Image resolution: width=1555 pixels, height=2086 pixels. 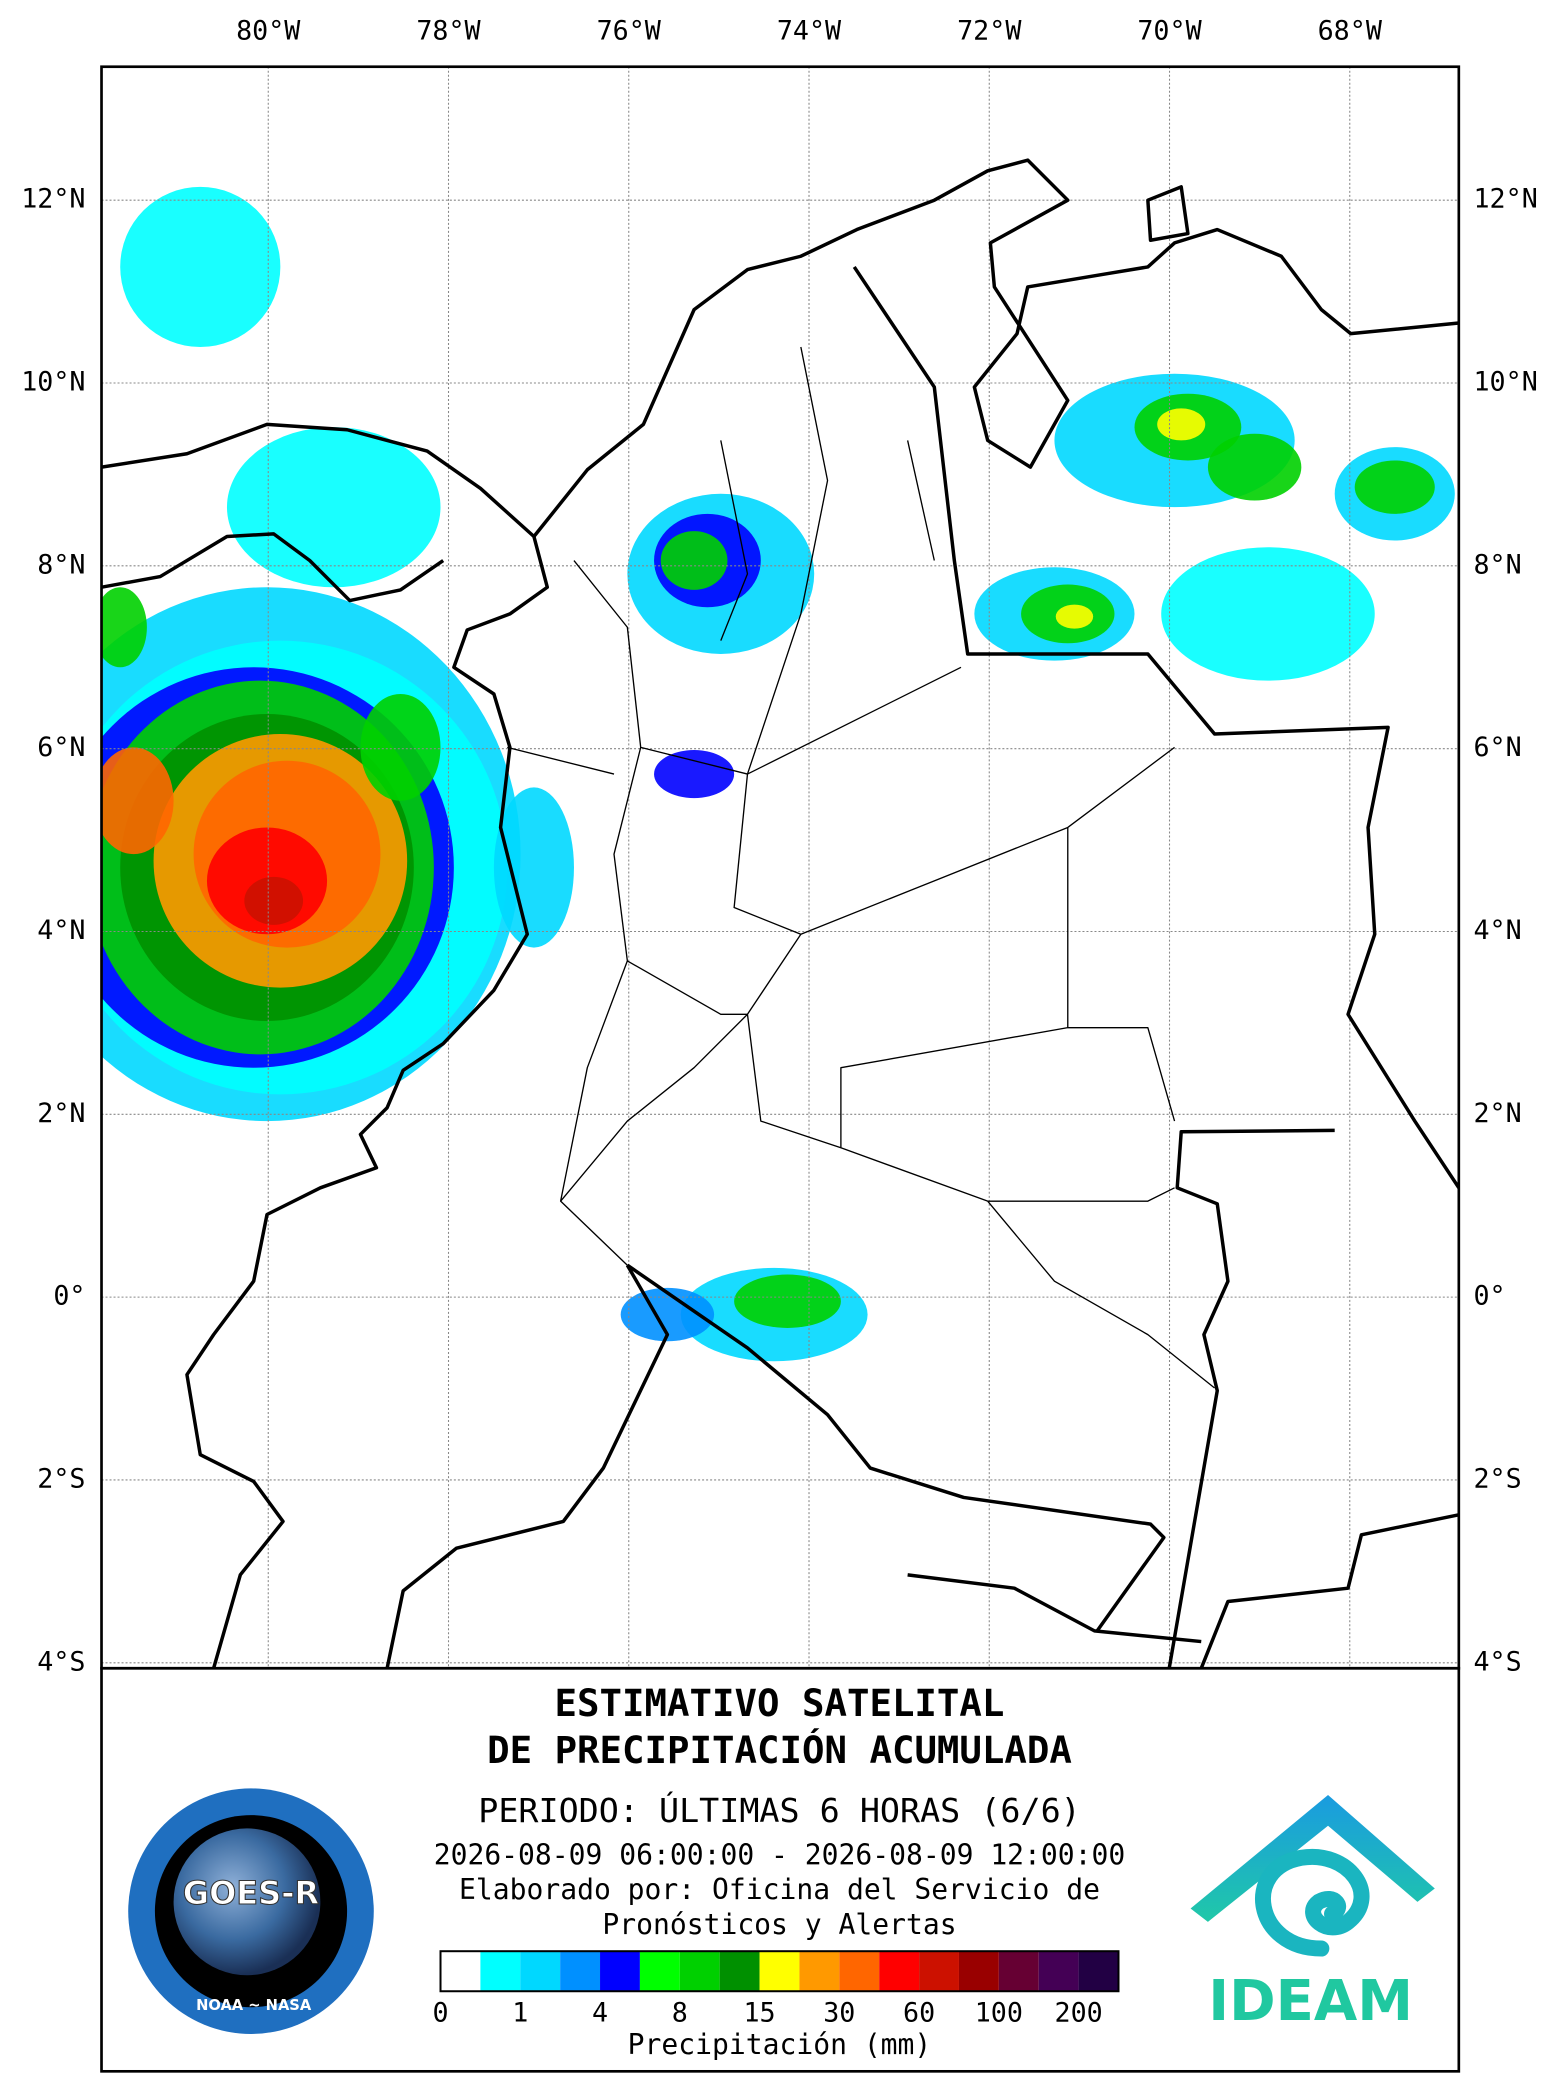 What do you see at coordinates (600, 2012) in the screenshot?
I see `colorbar-tick-label: 4` at bounding box center [600, 2012].